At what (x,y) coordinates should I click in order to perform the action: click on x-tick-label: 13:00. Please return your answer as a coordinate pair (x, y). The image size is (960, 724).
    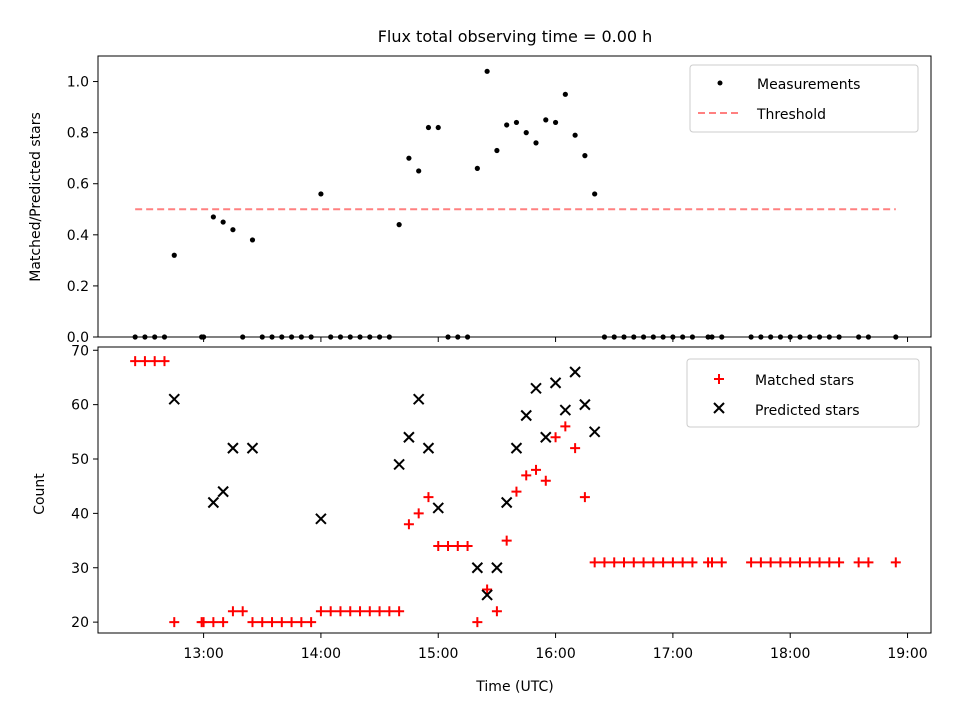
    Looking at the image, I should click on (203, 654).